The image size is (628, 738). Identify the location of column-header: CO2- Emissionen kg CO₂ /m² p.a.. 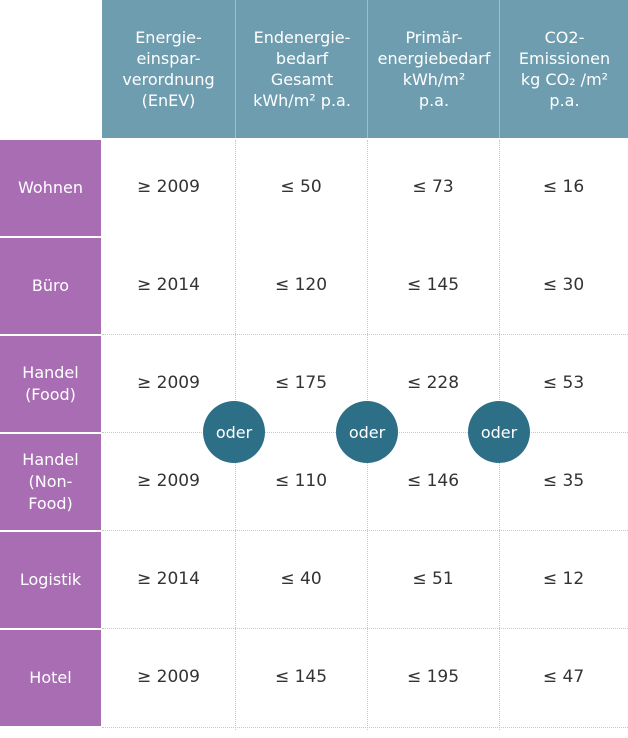
(563, 69).